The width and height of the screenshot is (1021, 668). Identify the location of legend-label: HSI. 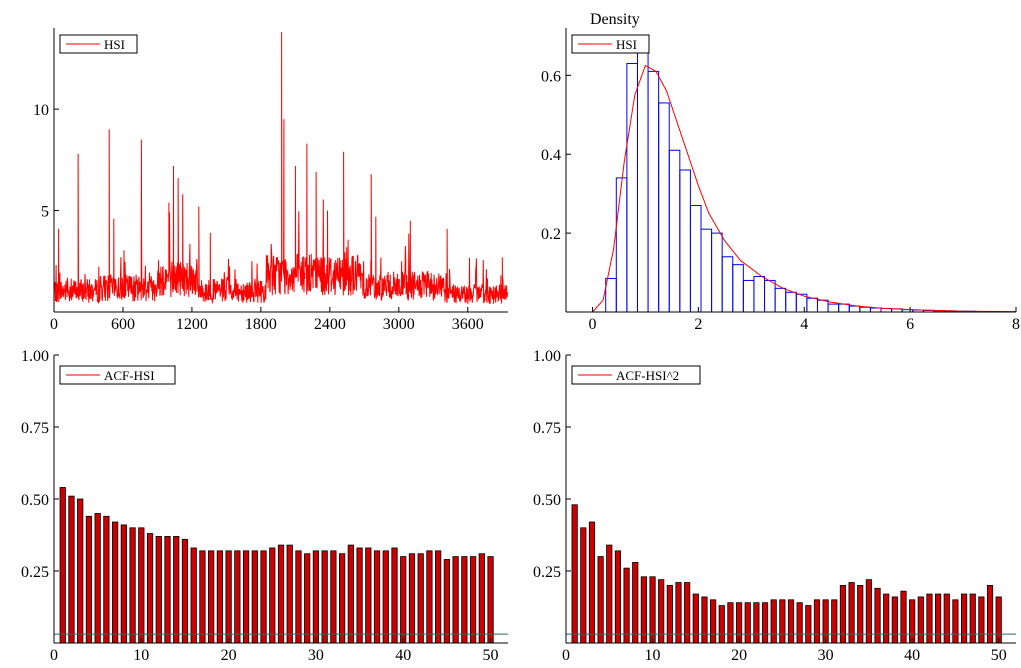
(114, 44).